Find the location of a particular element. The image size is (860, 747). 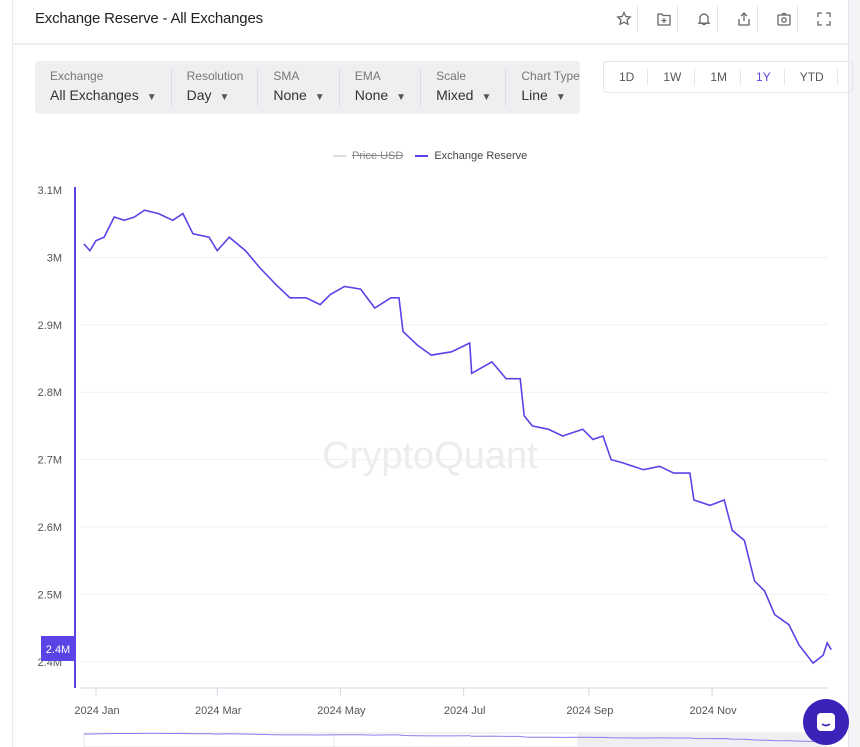

y-tick-label: 2.7M is located at coordinates (50, 461).